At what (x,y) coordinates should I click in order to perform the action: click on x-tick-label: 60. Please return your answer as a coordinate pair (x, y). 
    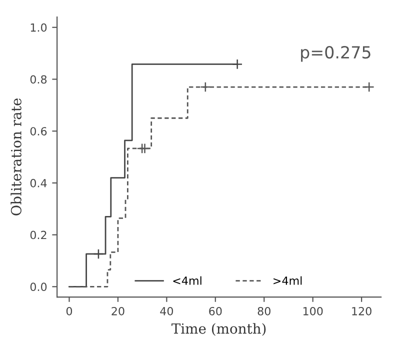
    Looking at the image, I should click on (215, 311).